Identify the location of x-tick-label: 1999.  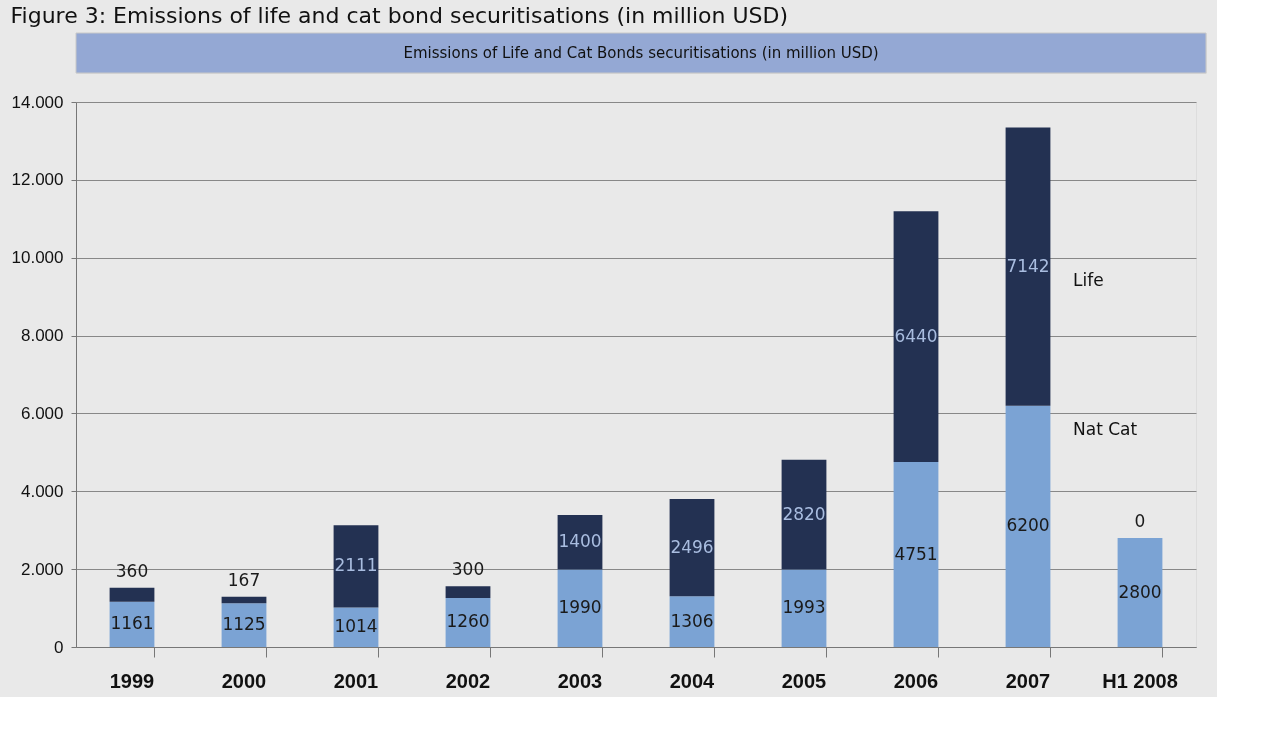
(132, 680).